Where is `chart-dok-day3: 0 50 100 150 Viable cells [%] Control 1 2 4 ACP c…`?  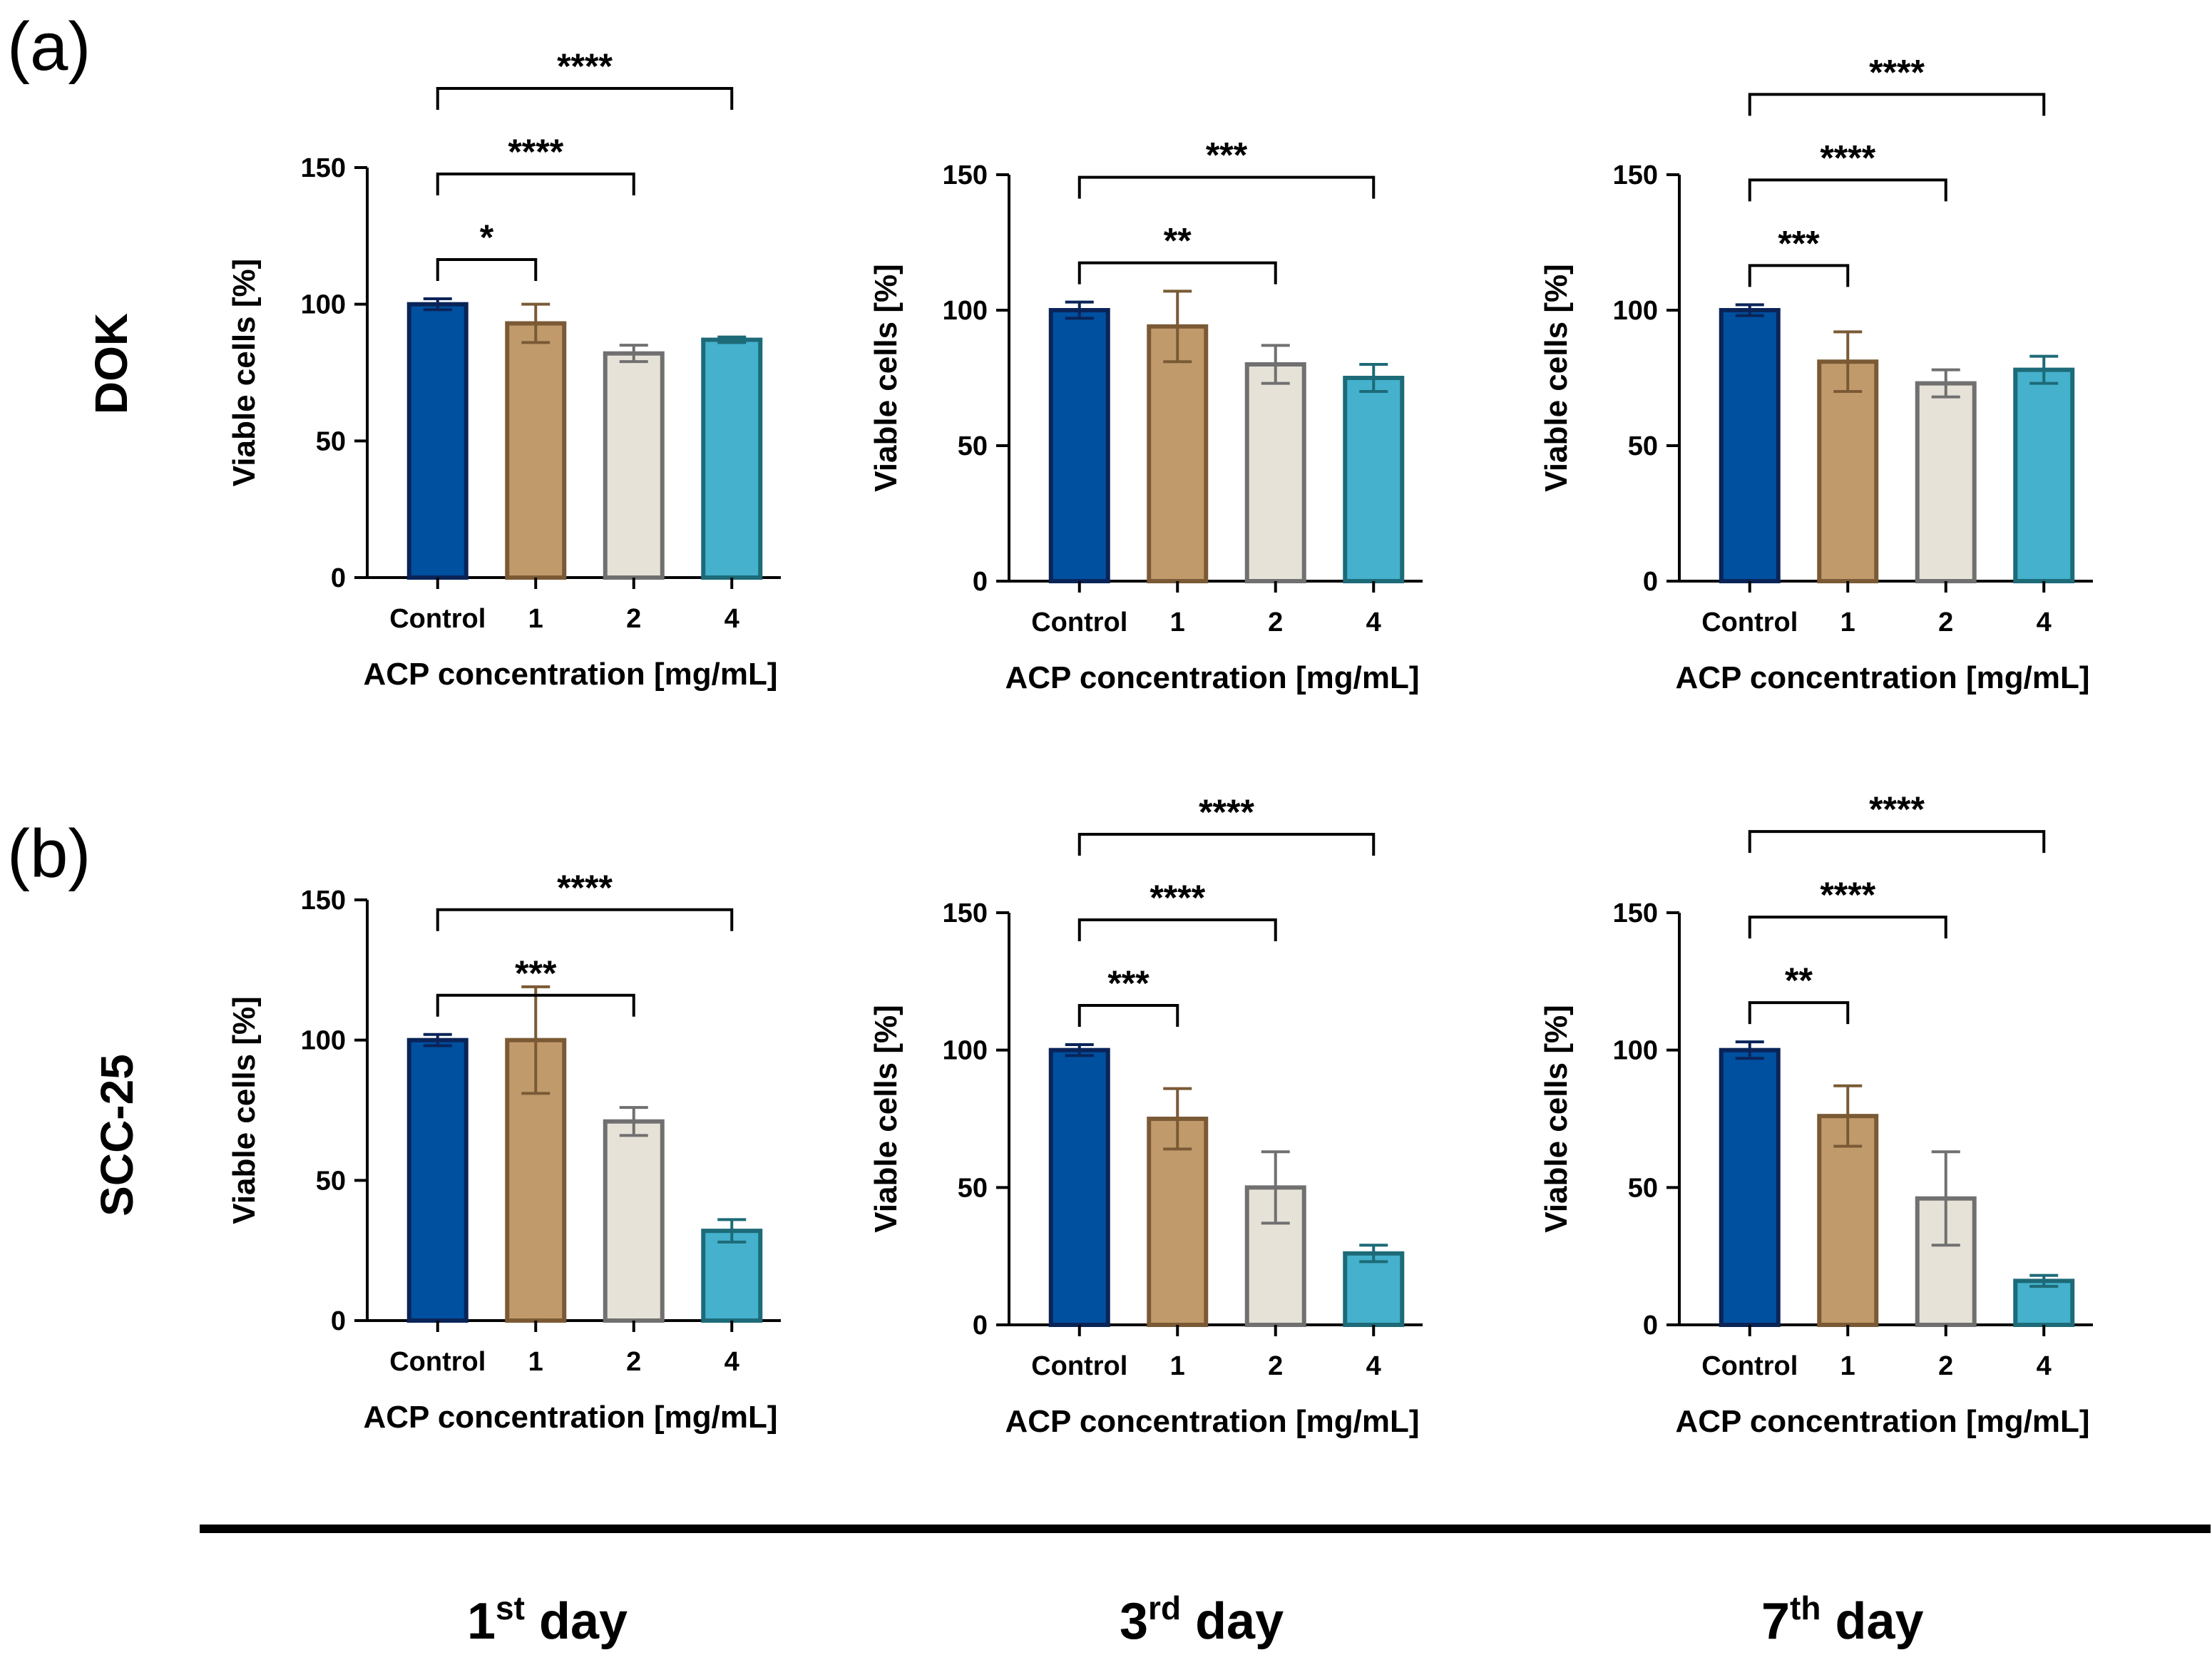 chart-dok-day3: 0 50 100 150 Viable cells [%] Control 1 2 4 ACP c… is located at coordinates (1162, 371).